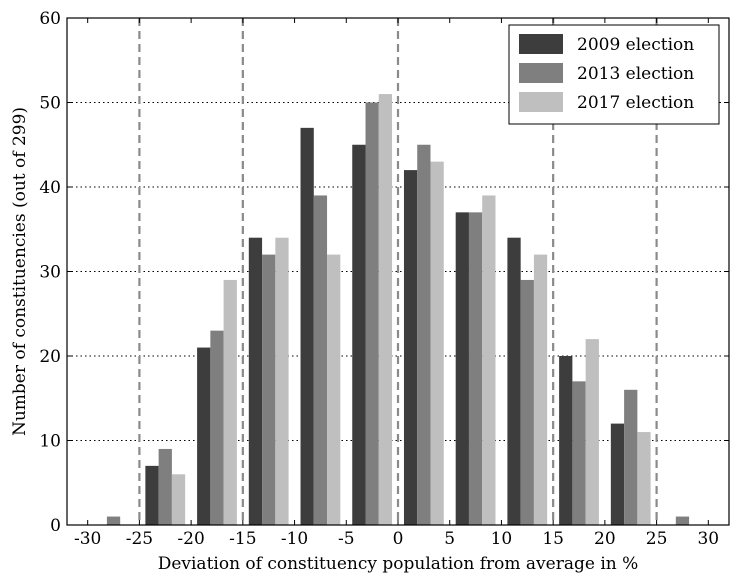 This screenshot has height=579, width=732. What do you see at coordinates (553, 539) in the screenshot?
I see `x-tick-label: 15` at bounding box center [553, 539].